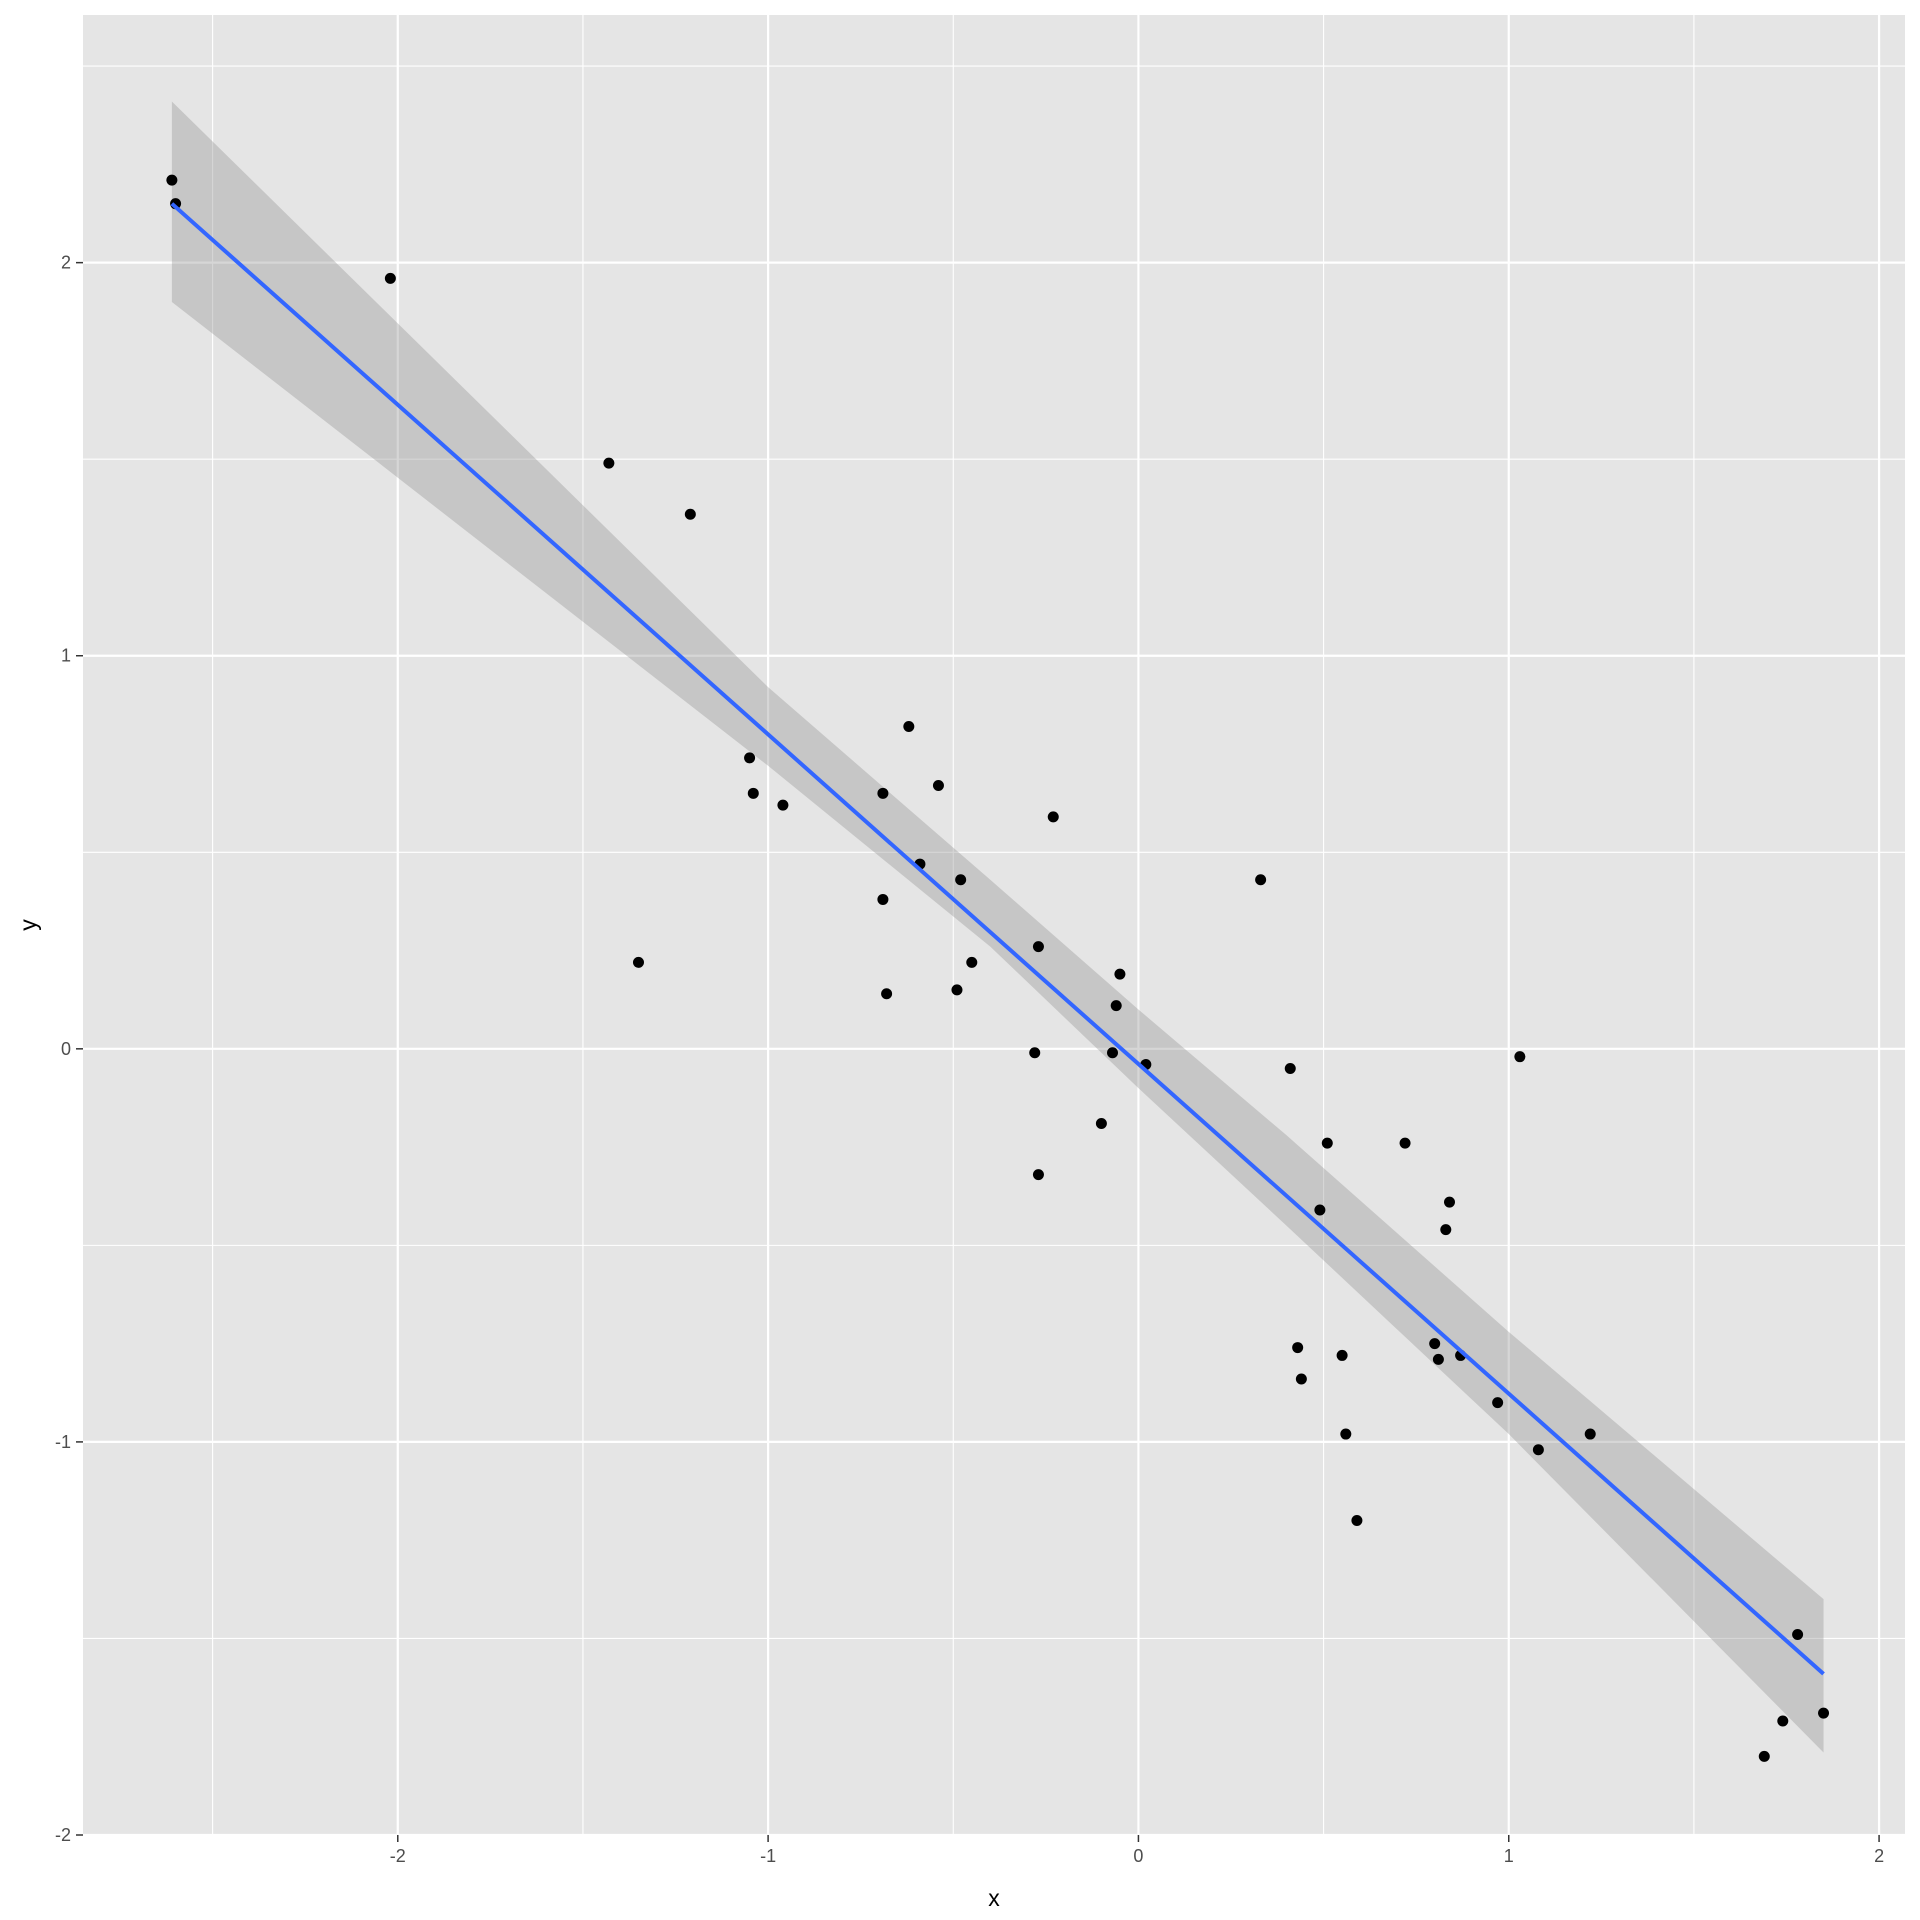 Image resolution: width=1920 pixels, height=1920 pixels. I want to click on x-tick-label: -2, so click(398, 1856).